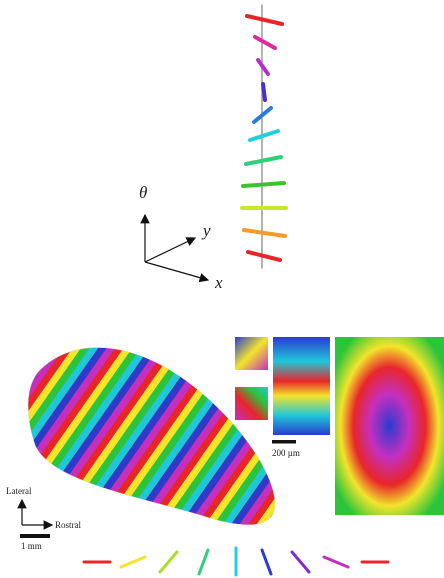 The height and width of the screenshot is (578, 444). What do you see at coordinates (19, 491) in the screenshot?
I see `direction-label: Lateral` at bounding box center [19, 491].